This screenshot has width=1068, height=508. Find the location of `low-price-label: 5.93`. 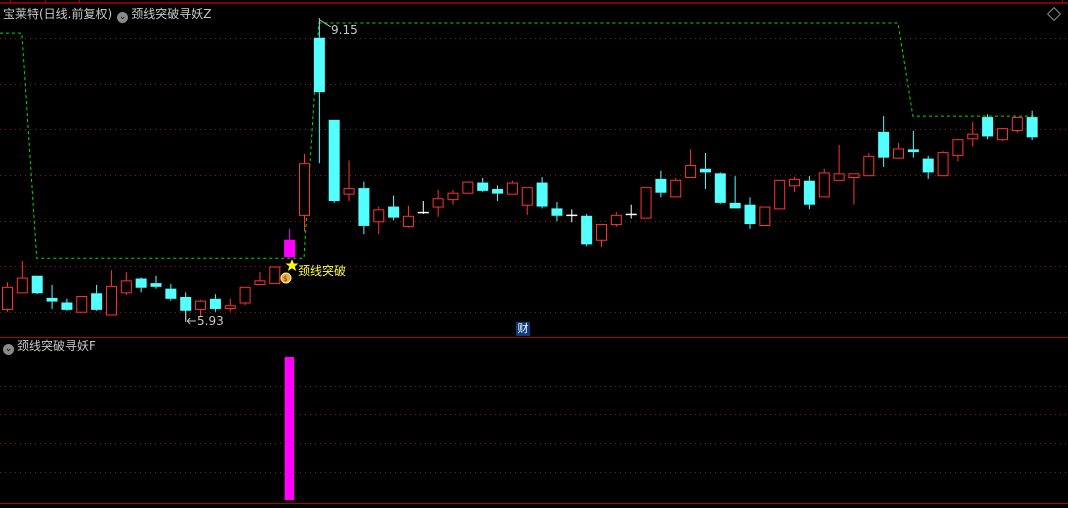

low-price-label: 5.93 is located at coordinates (210, 321).